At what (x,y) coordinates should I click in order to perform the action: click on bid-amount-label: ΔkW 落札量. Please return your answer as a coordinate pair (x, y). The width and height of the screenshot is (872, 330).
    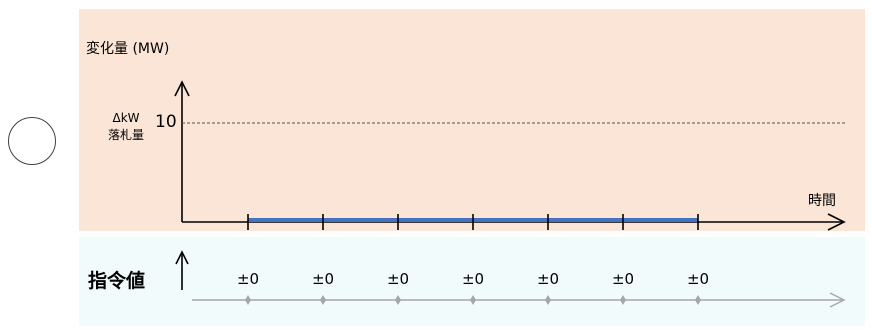
    Looking at the image, I should click on (126, 127).